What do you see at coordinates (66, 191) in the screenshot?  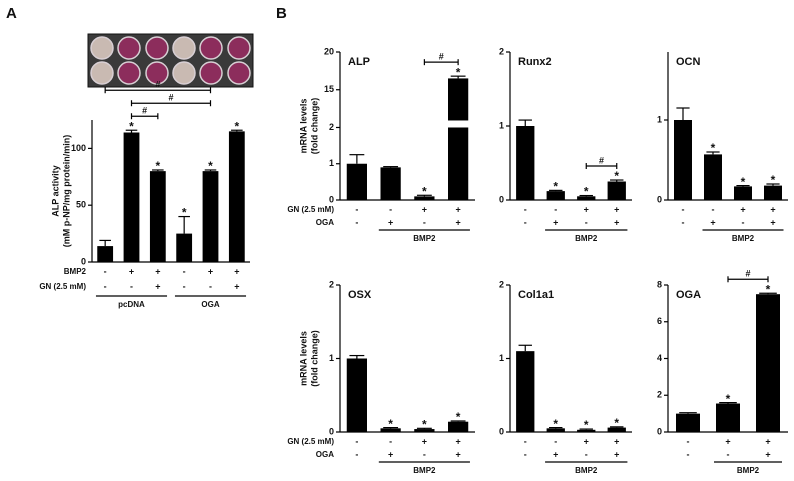 I see `y-axis-label: (mM p-NP/mg protein/min)` at bounding box center [66, 191].